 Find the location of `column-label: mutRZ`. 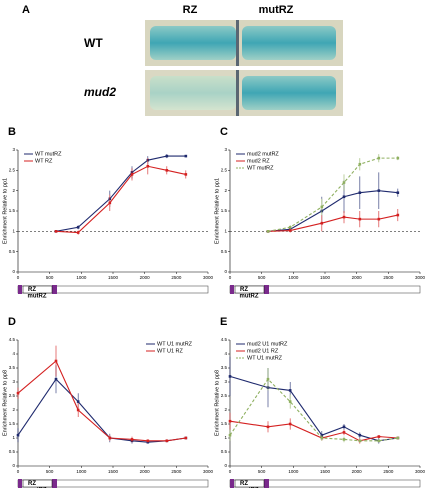

column-label: mutRZ is located at coordinates (276, 10).